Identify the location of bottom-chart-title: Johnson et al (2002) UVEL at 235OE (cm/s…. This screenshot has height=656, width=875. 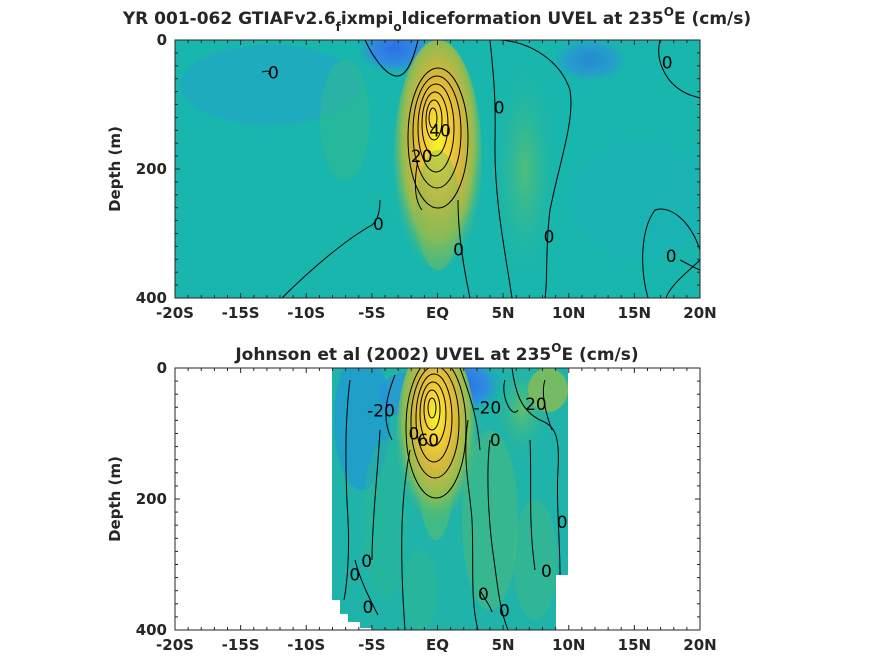
(436, 353).